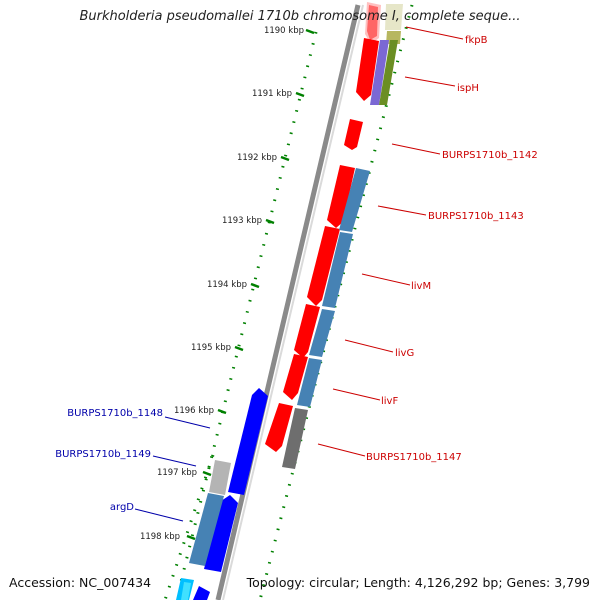  What do you see at coordinates (122, 507) in the screenshot?
I see `gene-label-argD: argD` at bounding box center [122, 507].